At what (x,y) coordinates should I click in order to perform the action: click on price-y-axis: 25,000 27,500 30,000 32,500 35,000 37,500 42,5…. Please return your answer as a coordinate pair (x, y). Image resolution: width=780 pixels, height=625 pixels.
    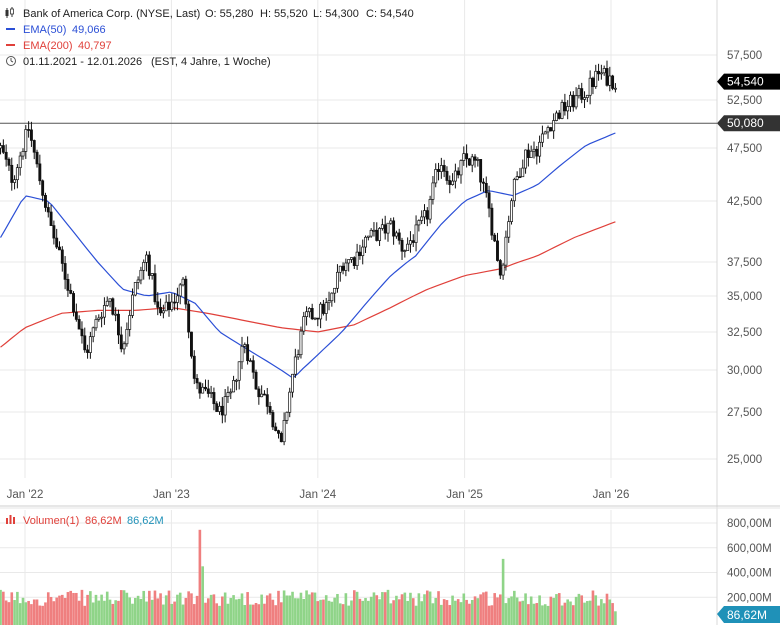
    Looking at the image, I should click on (744, 258).